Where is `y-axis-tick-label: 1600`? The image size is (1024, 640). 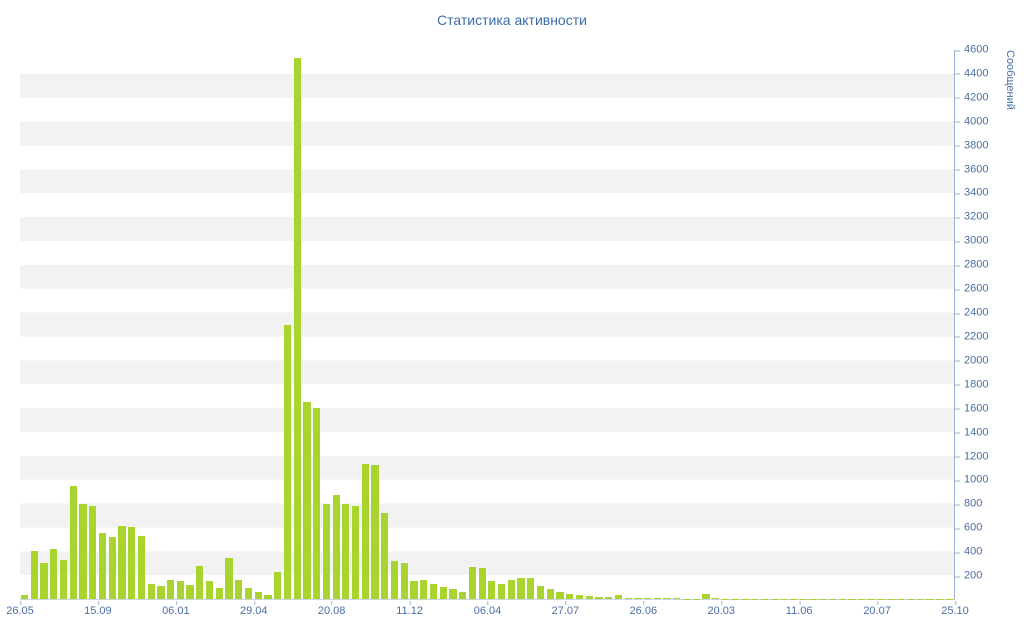
y-axis-tick-label: 1600 is located at coordinates (971, 408).